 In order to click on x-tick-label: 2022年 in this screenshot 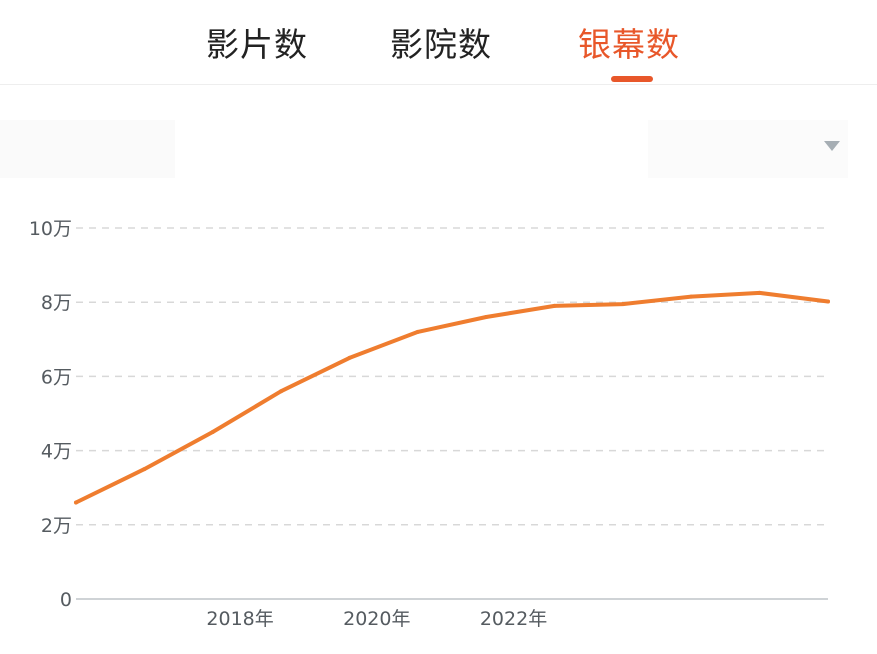, I will do `click(513, 619)`.